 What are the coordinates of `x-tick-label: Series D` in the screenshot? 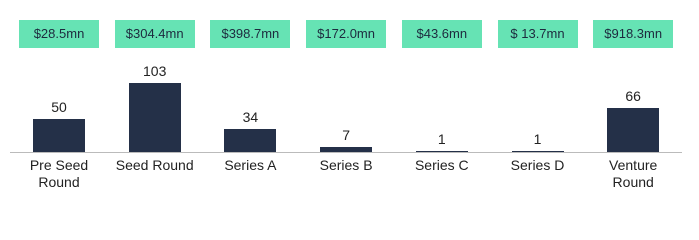 It's located at (537, 165).